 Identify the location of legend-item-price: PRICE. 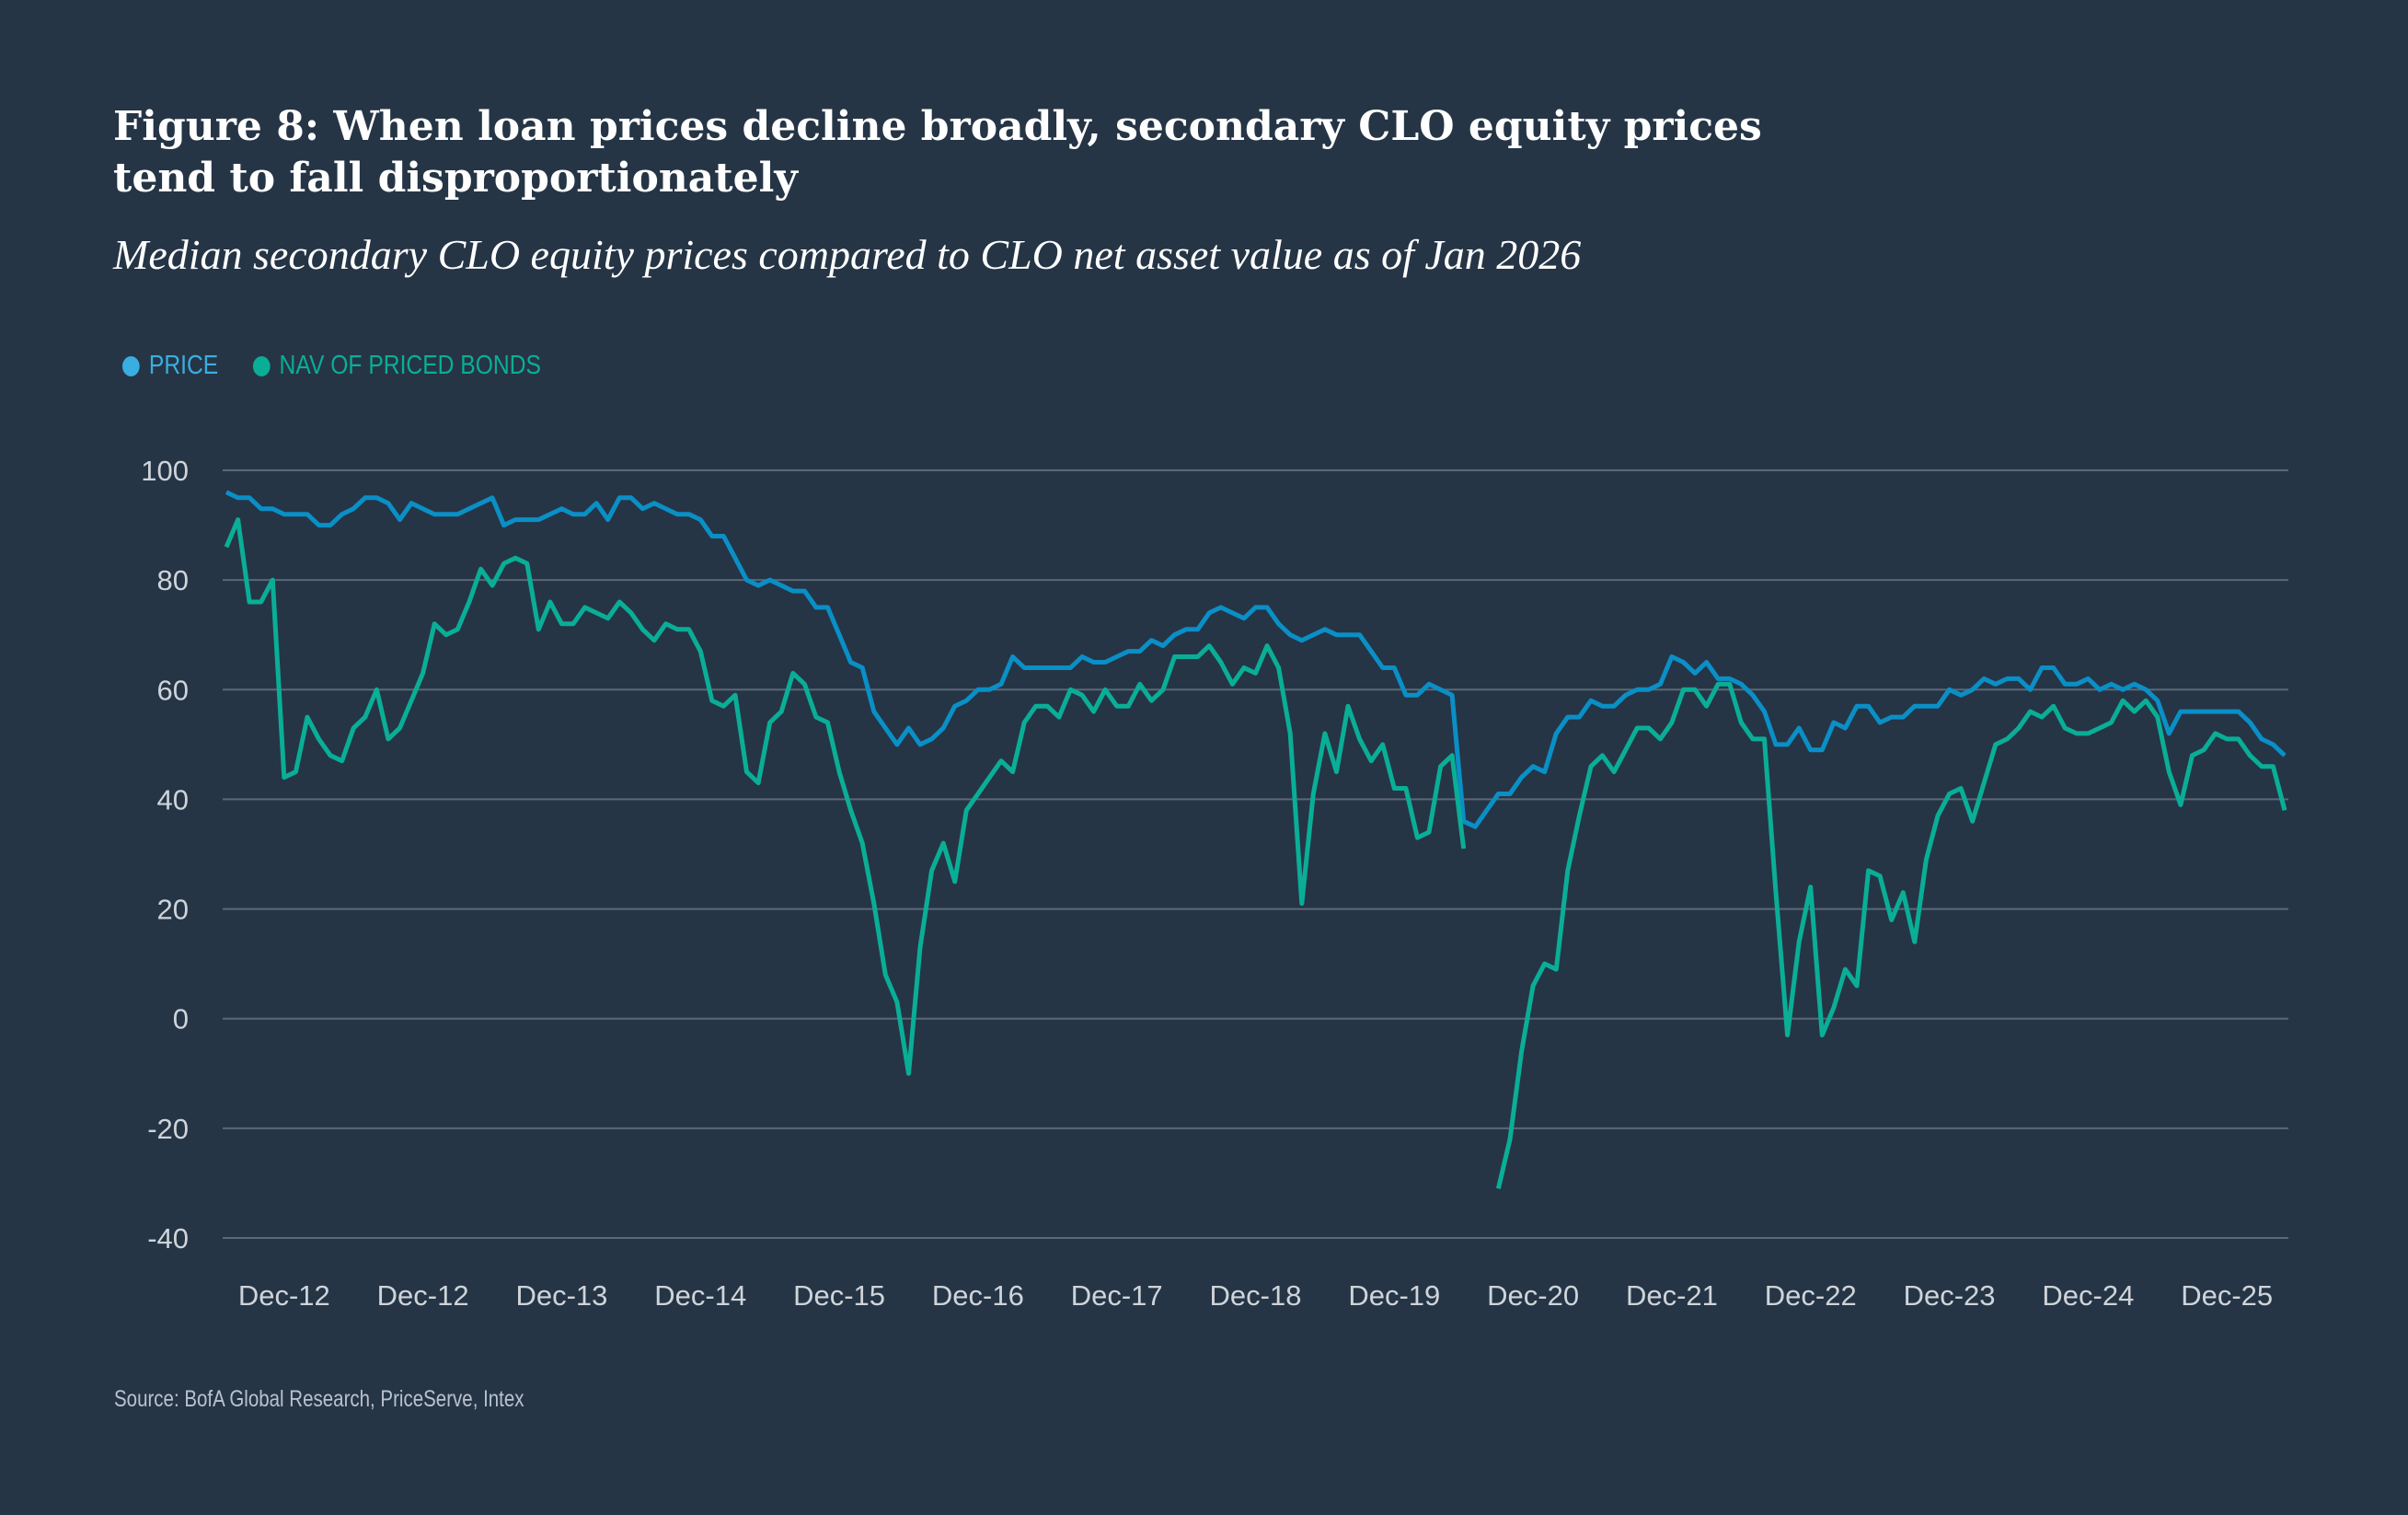
(170, 366).